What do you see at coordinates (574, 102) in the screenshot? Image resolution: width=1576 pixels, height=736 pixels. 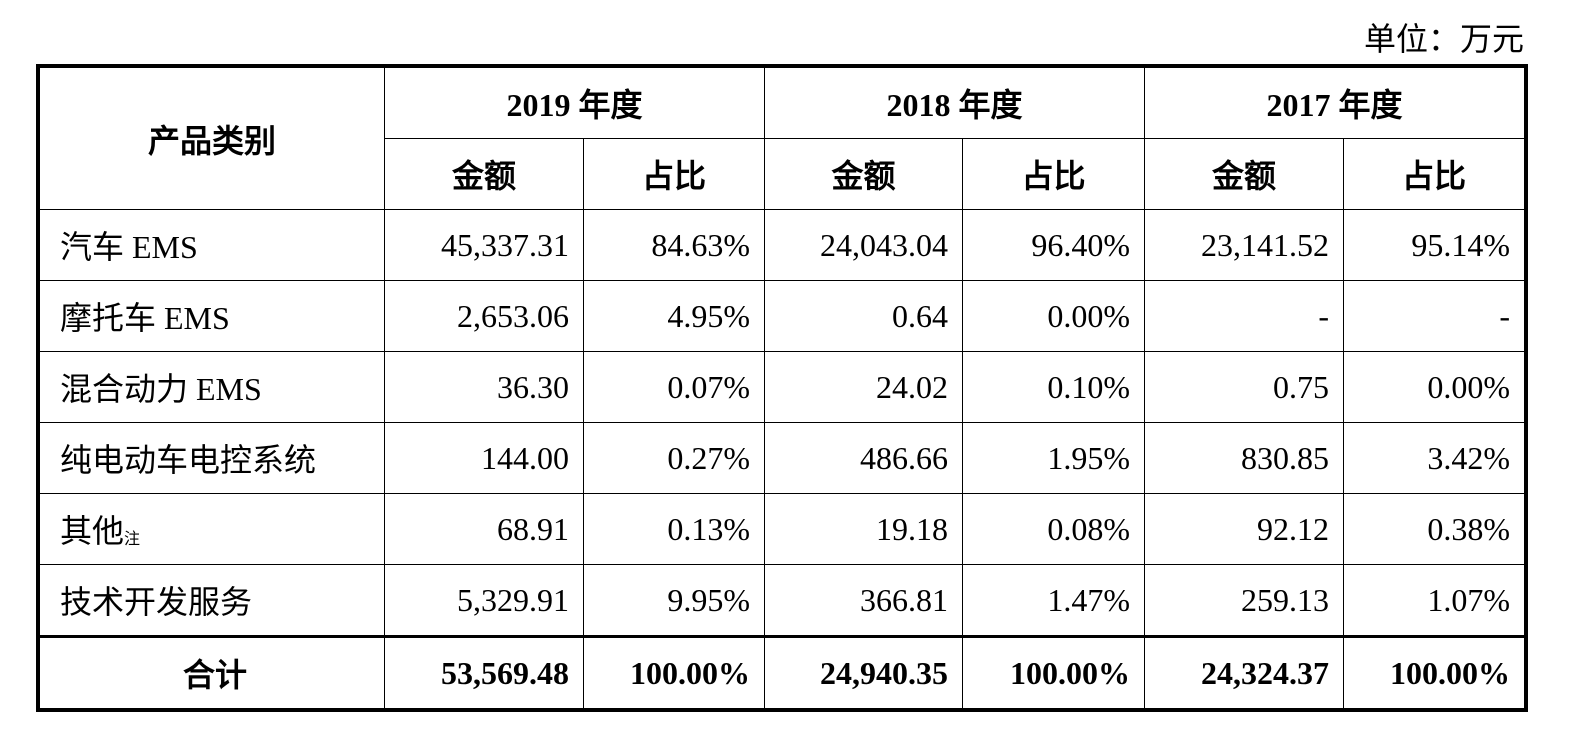 I see `year-header: 2019 年度` at bounding box center [574, 102].